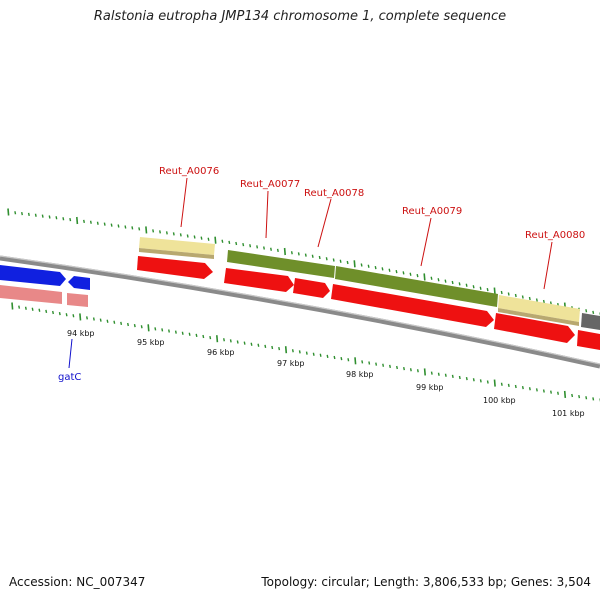 Image resolution: width=600 pixels, height=600 pixels. What do you see at coordinates (69, 377) in the screenshot?
I see `gene-label-gatc: gatC` at bounding box center [69, 377].